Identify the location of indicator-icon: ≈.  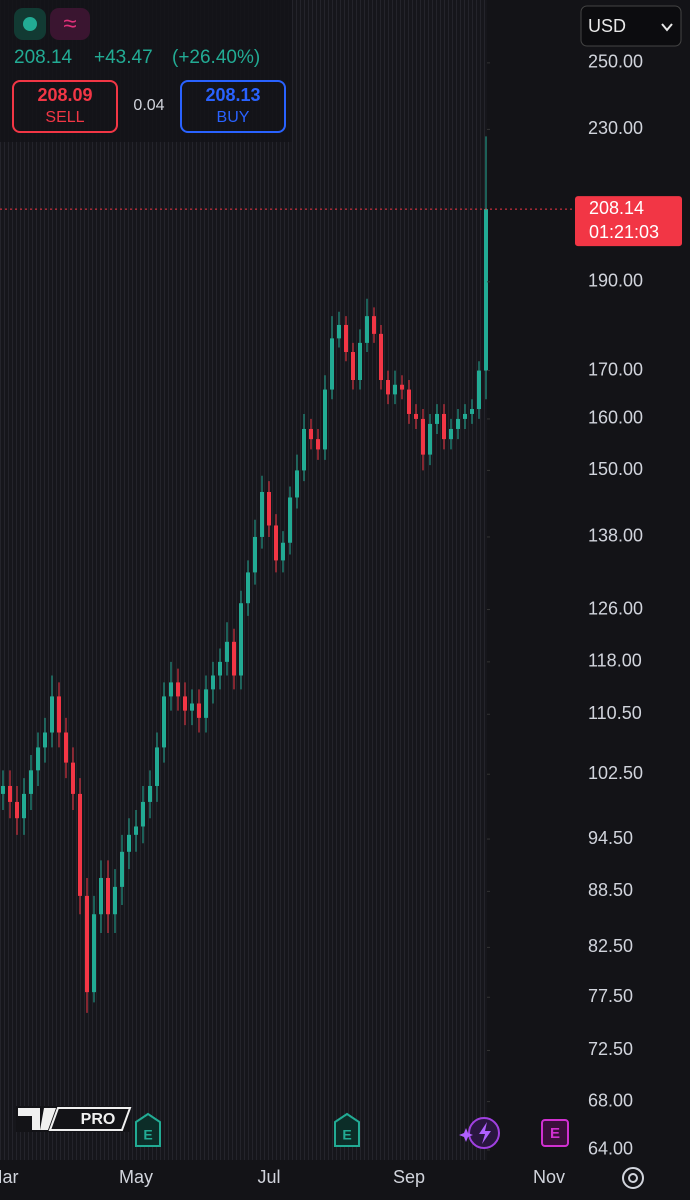
(69, 23).